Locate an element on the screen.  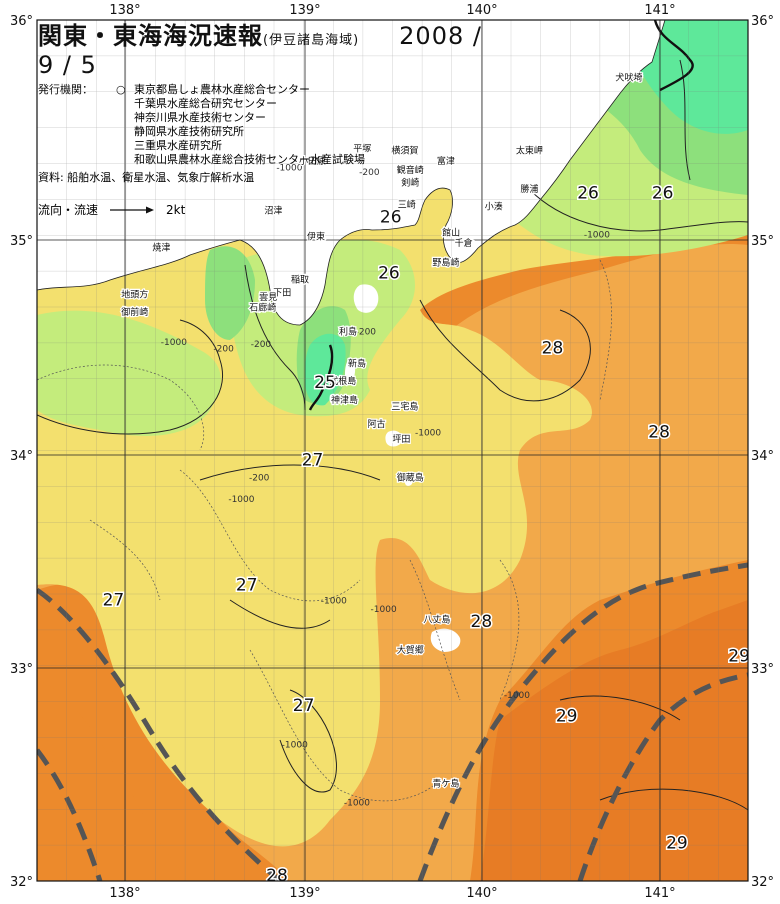
place-label: 御蔵島 is located at coordinates (410, 478).